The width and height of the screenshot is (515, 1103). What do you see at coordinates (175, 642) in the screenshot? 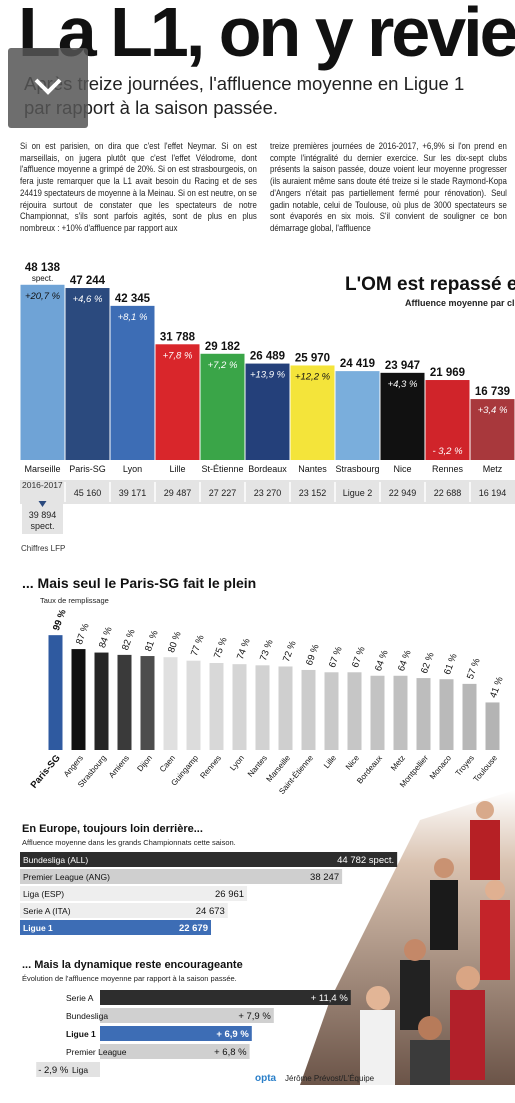
I see `value-label: 80 %` at bounding box center [175, 642].